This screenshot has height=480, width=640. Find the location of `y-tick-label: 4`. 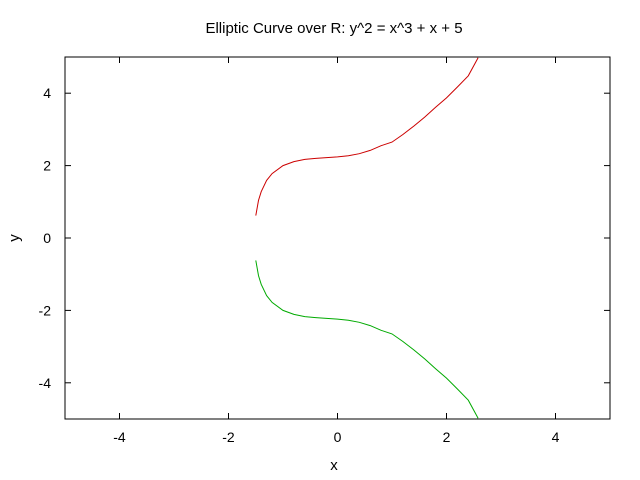

y-tick-label: 4 is located at coordinates (47, 93).